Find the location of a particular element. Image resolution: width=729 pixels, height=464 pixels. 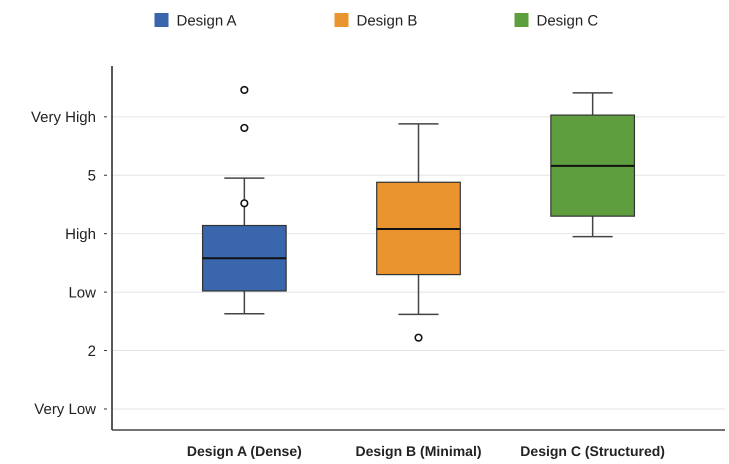

y-tick-label: 5 is located at coordinates (92, 176).